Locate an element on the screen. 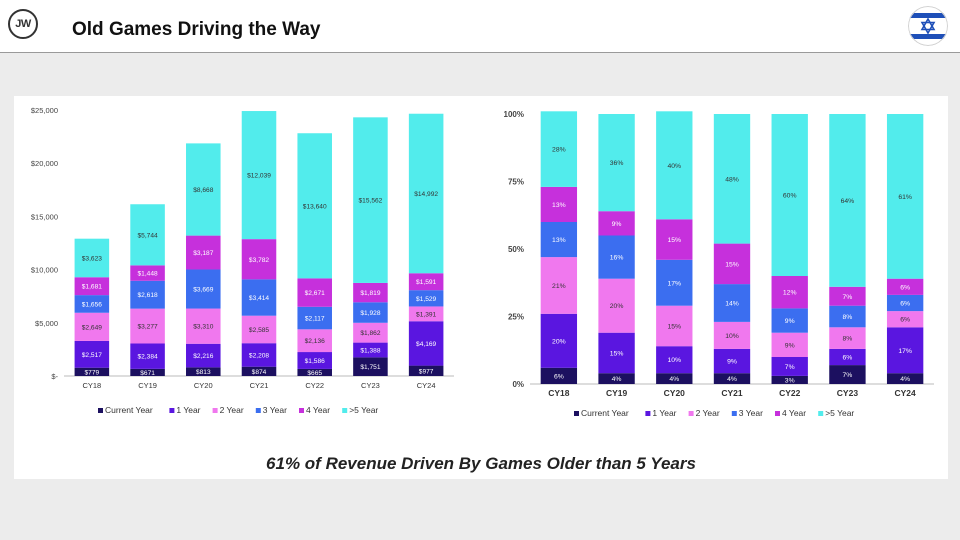  y-tick-label: $20,000 is located at coordinates (44, 163).